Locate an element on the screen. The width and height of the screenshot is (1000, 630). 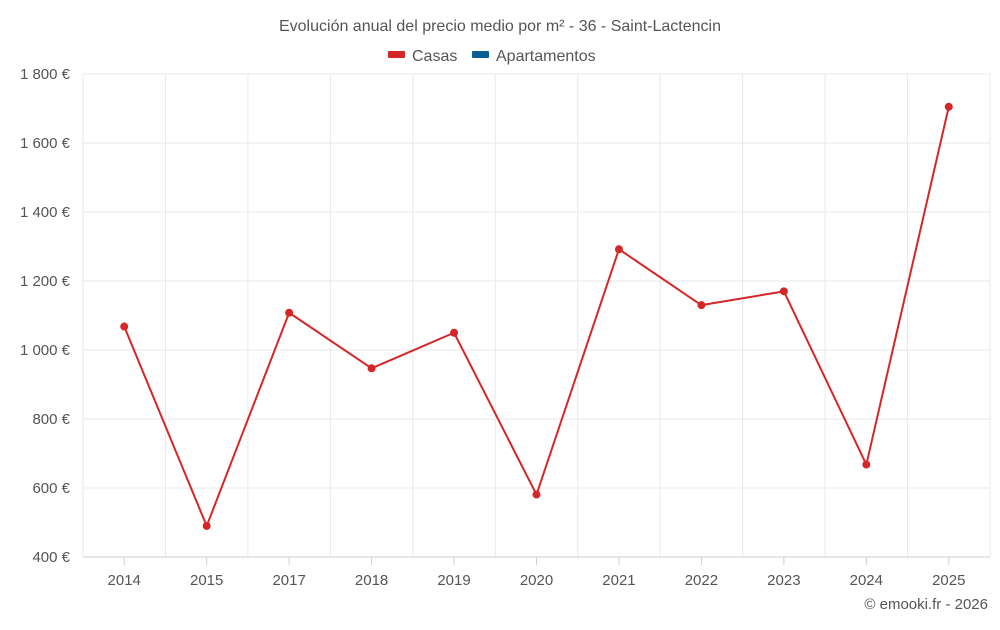
x-tick-label: 2024 is located at coordinates (866, 580).